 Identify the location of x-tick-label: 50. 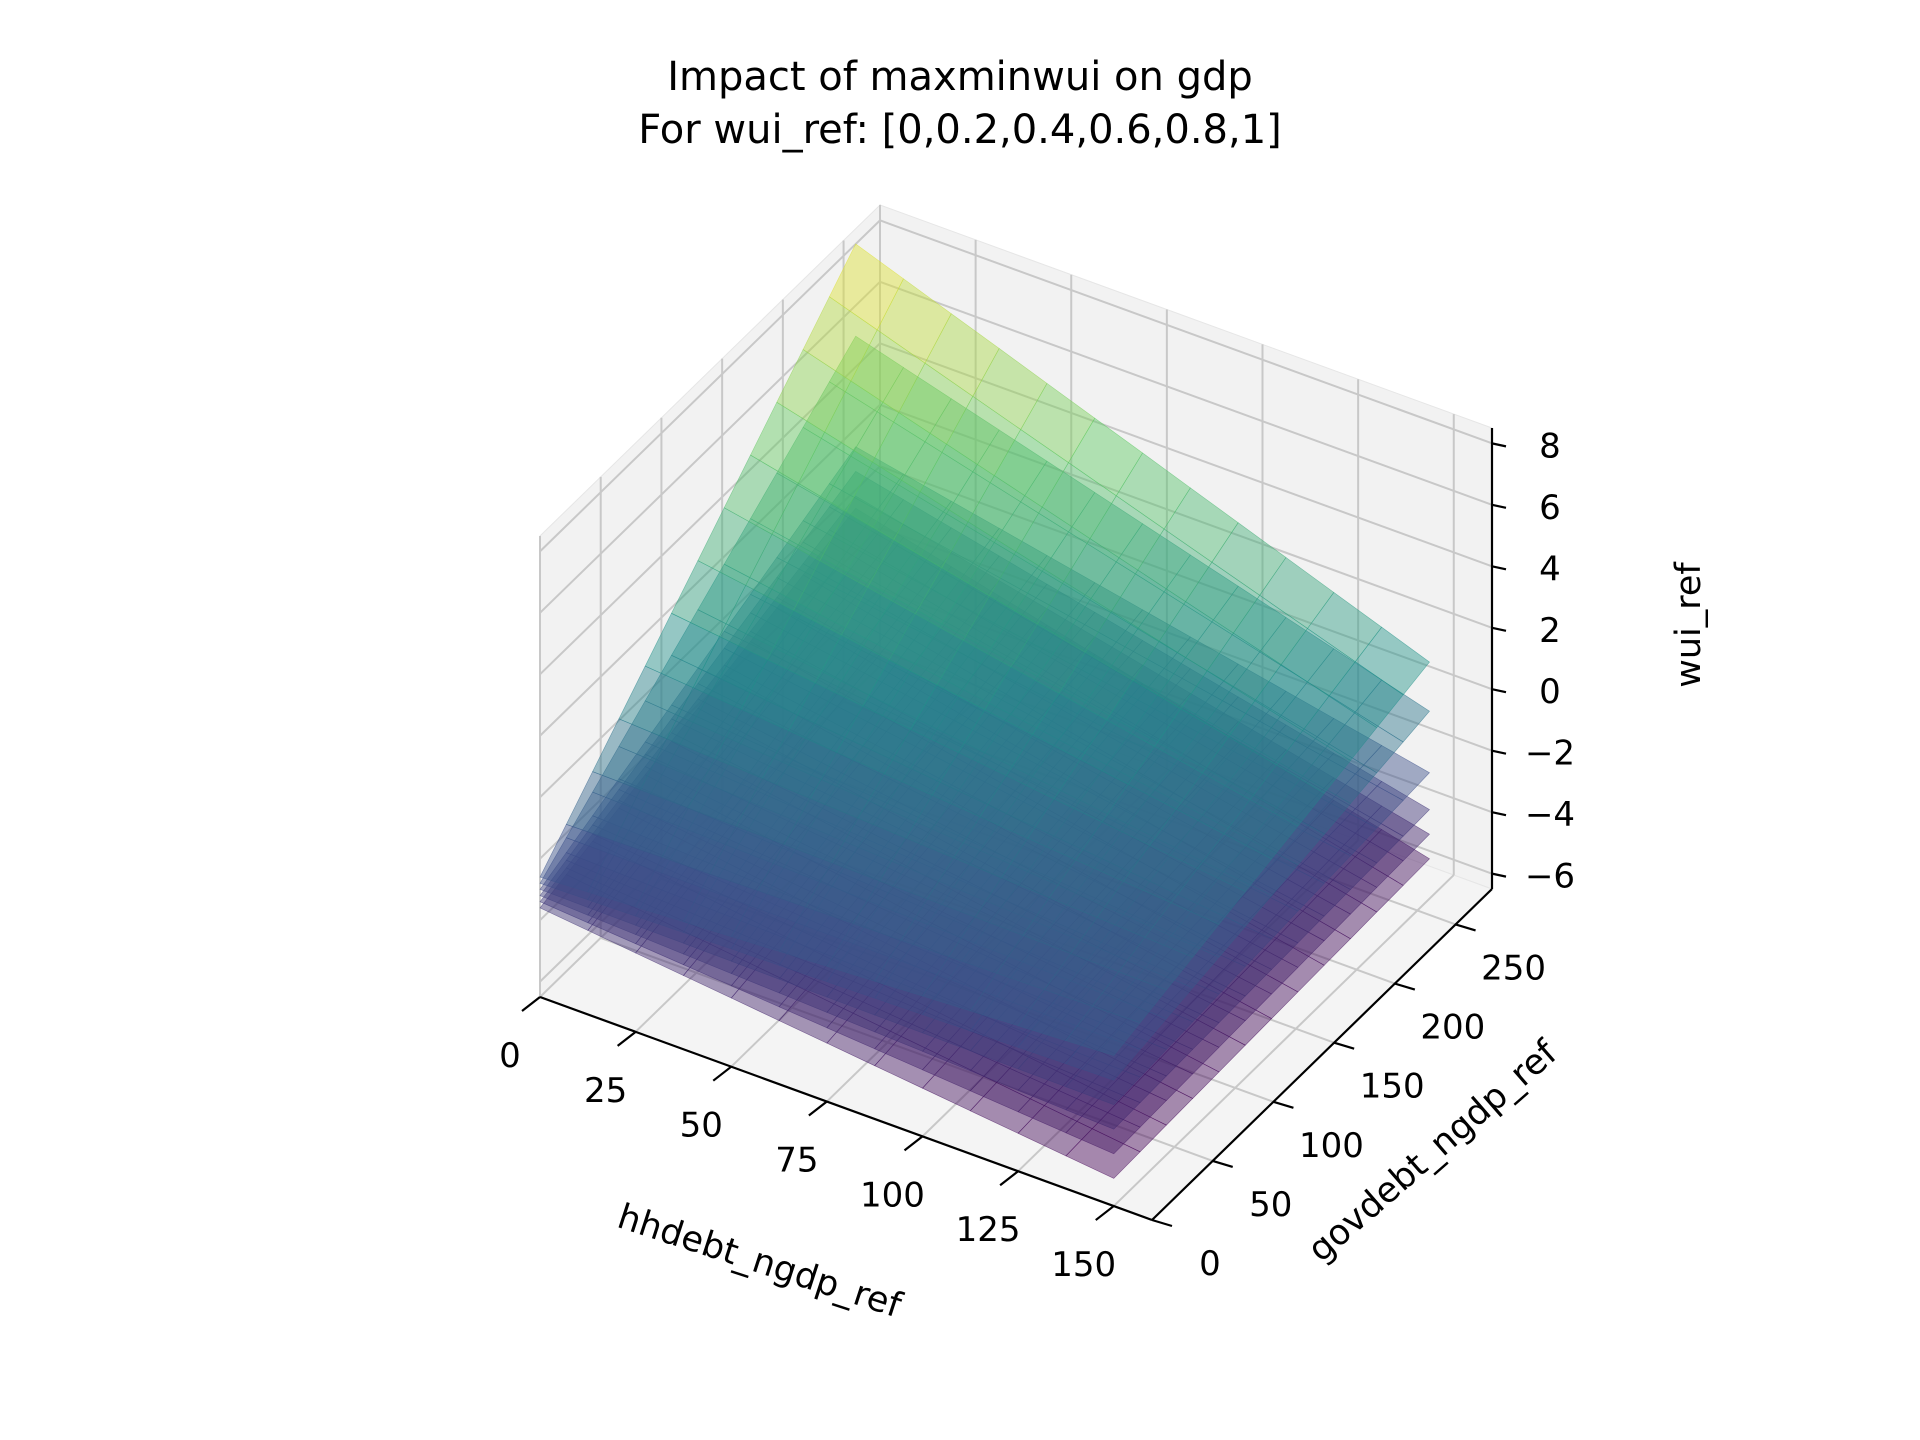
(701, 1126).